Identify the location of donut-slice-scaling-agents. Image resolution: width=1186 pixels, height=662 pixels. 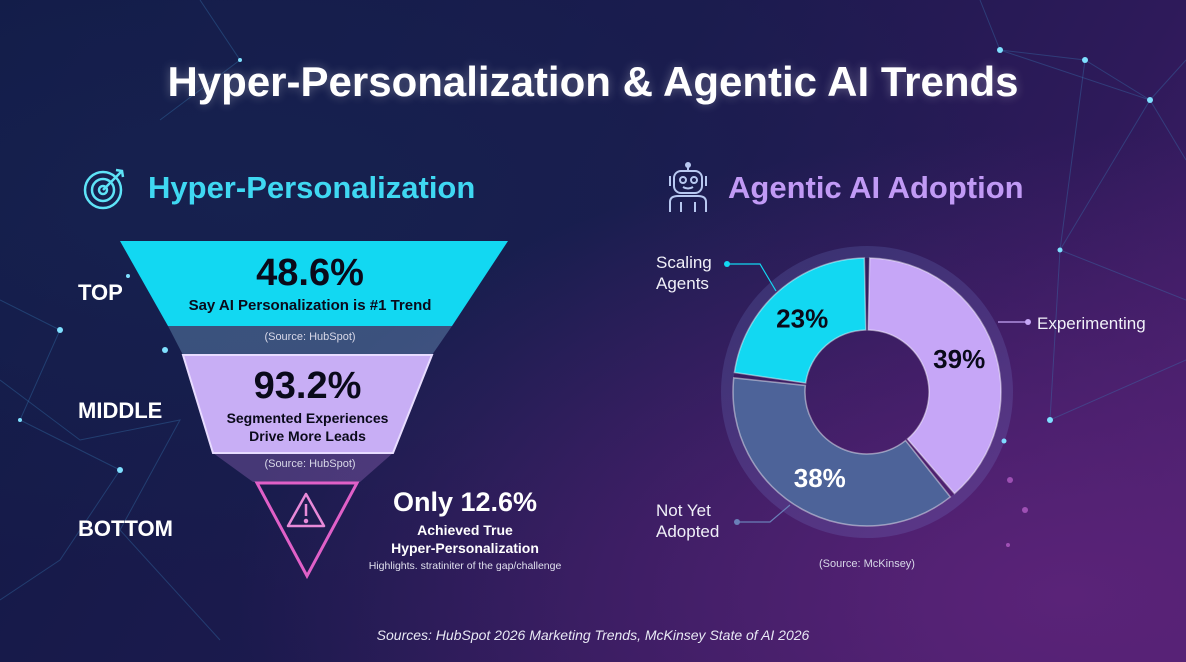
(800, 320).